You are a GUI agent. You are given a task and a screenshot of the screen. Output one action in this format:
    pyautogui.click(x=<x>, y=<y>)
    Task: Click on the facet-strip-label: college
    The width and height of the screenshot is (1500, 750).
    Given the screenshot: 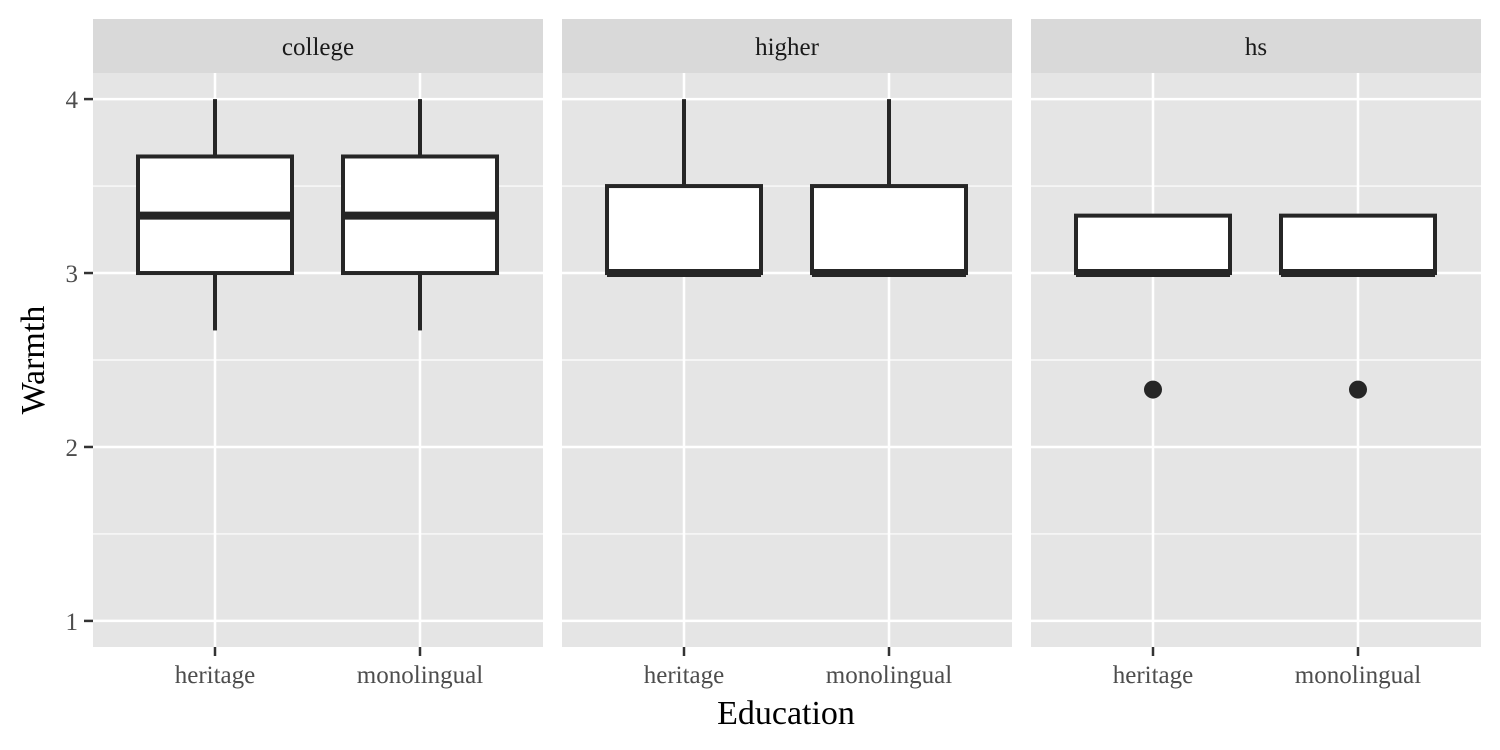 What is the action you would take?
    pyautogui.click(x=318, y=47)
    